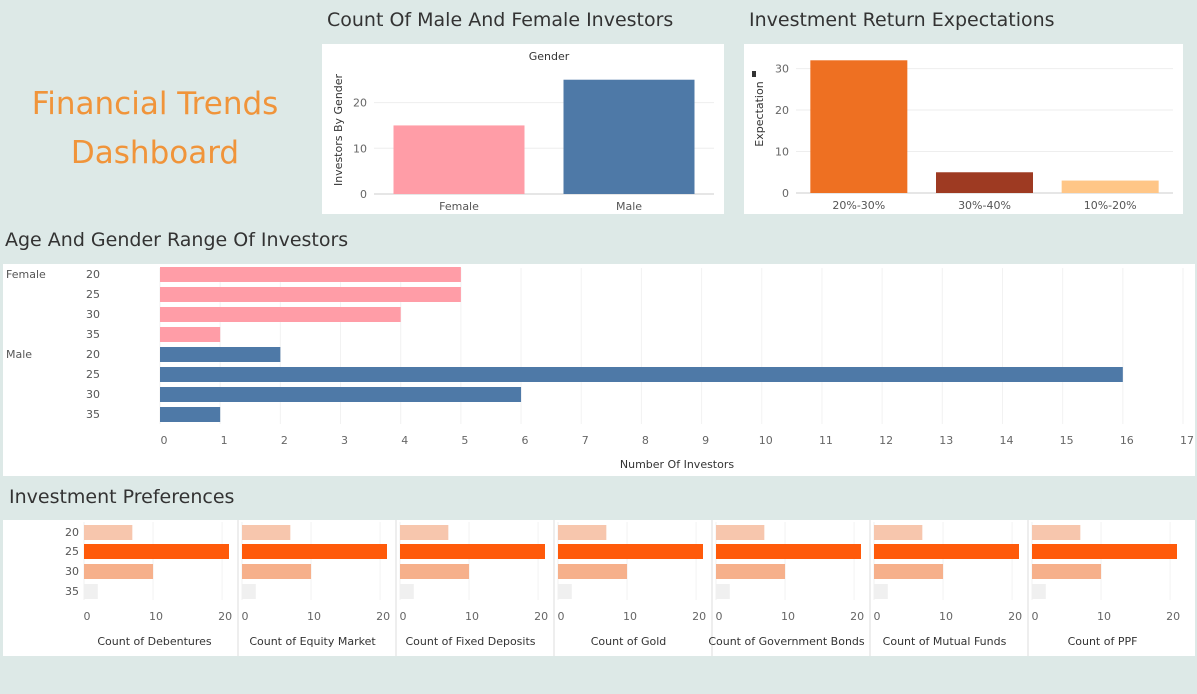 The width and height of the screenshot is (1197, 694). What do you see at coordinates (782, 69) in the screenshot?
I see `y-tick-label: 30` at bounding box center [782, 69].